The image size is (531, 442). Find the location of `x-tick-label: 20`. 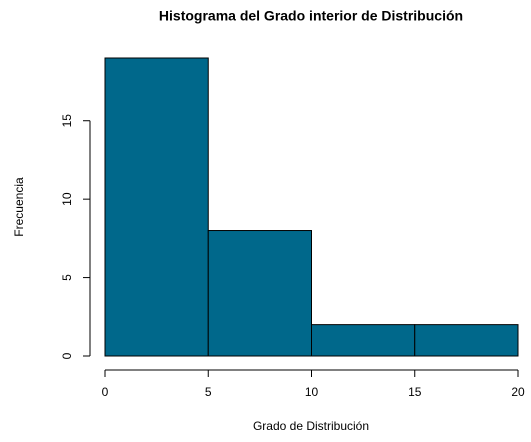

x-tick-label: 20 is located at coordinates (518, 392).